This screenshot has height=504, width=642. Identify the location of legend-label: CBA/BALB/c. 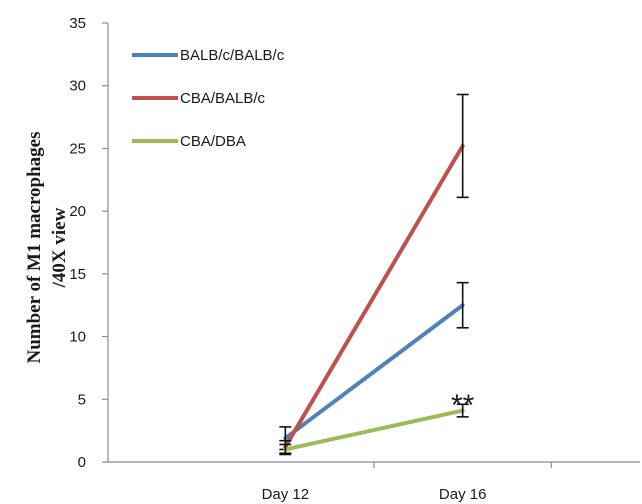
(223, 98).